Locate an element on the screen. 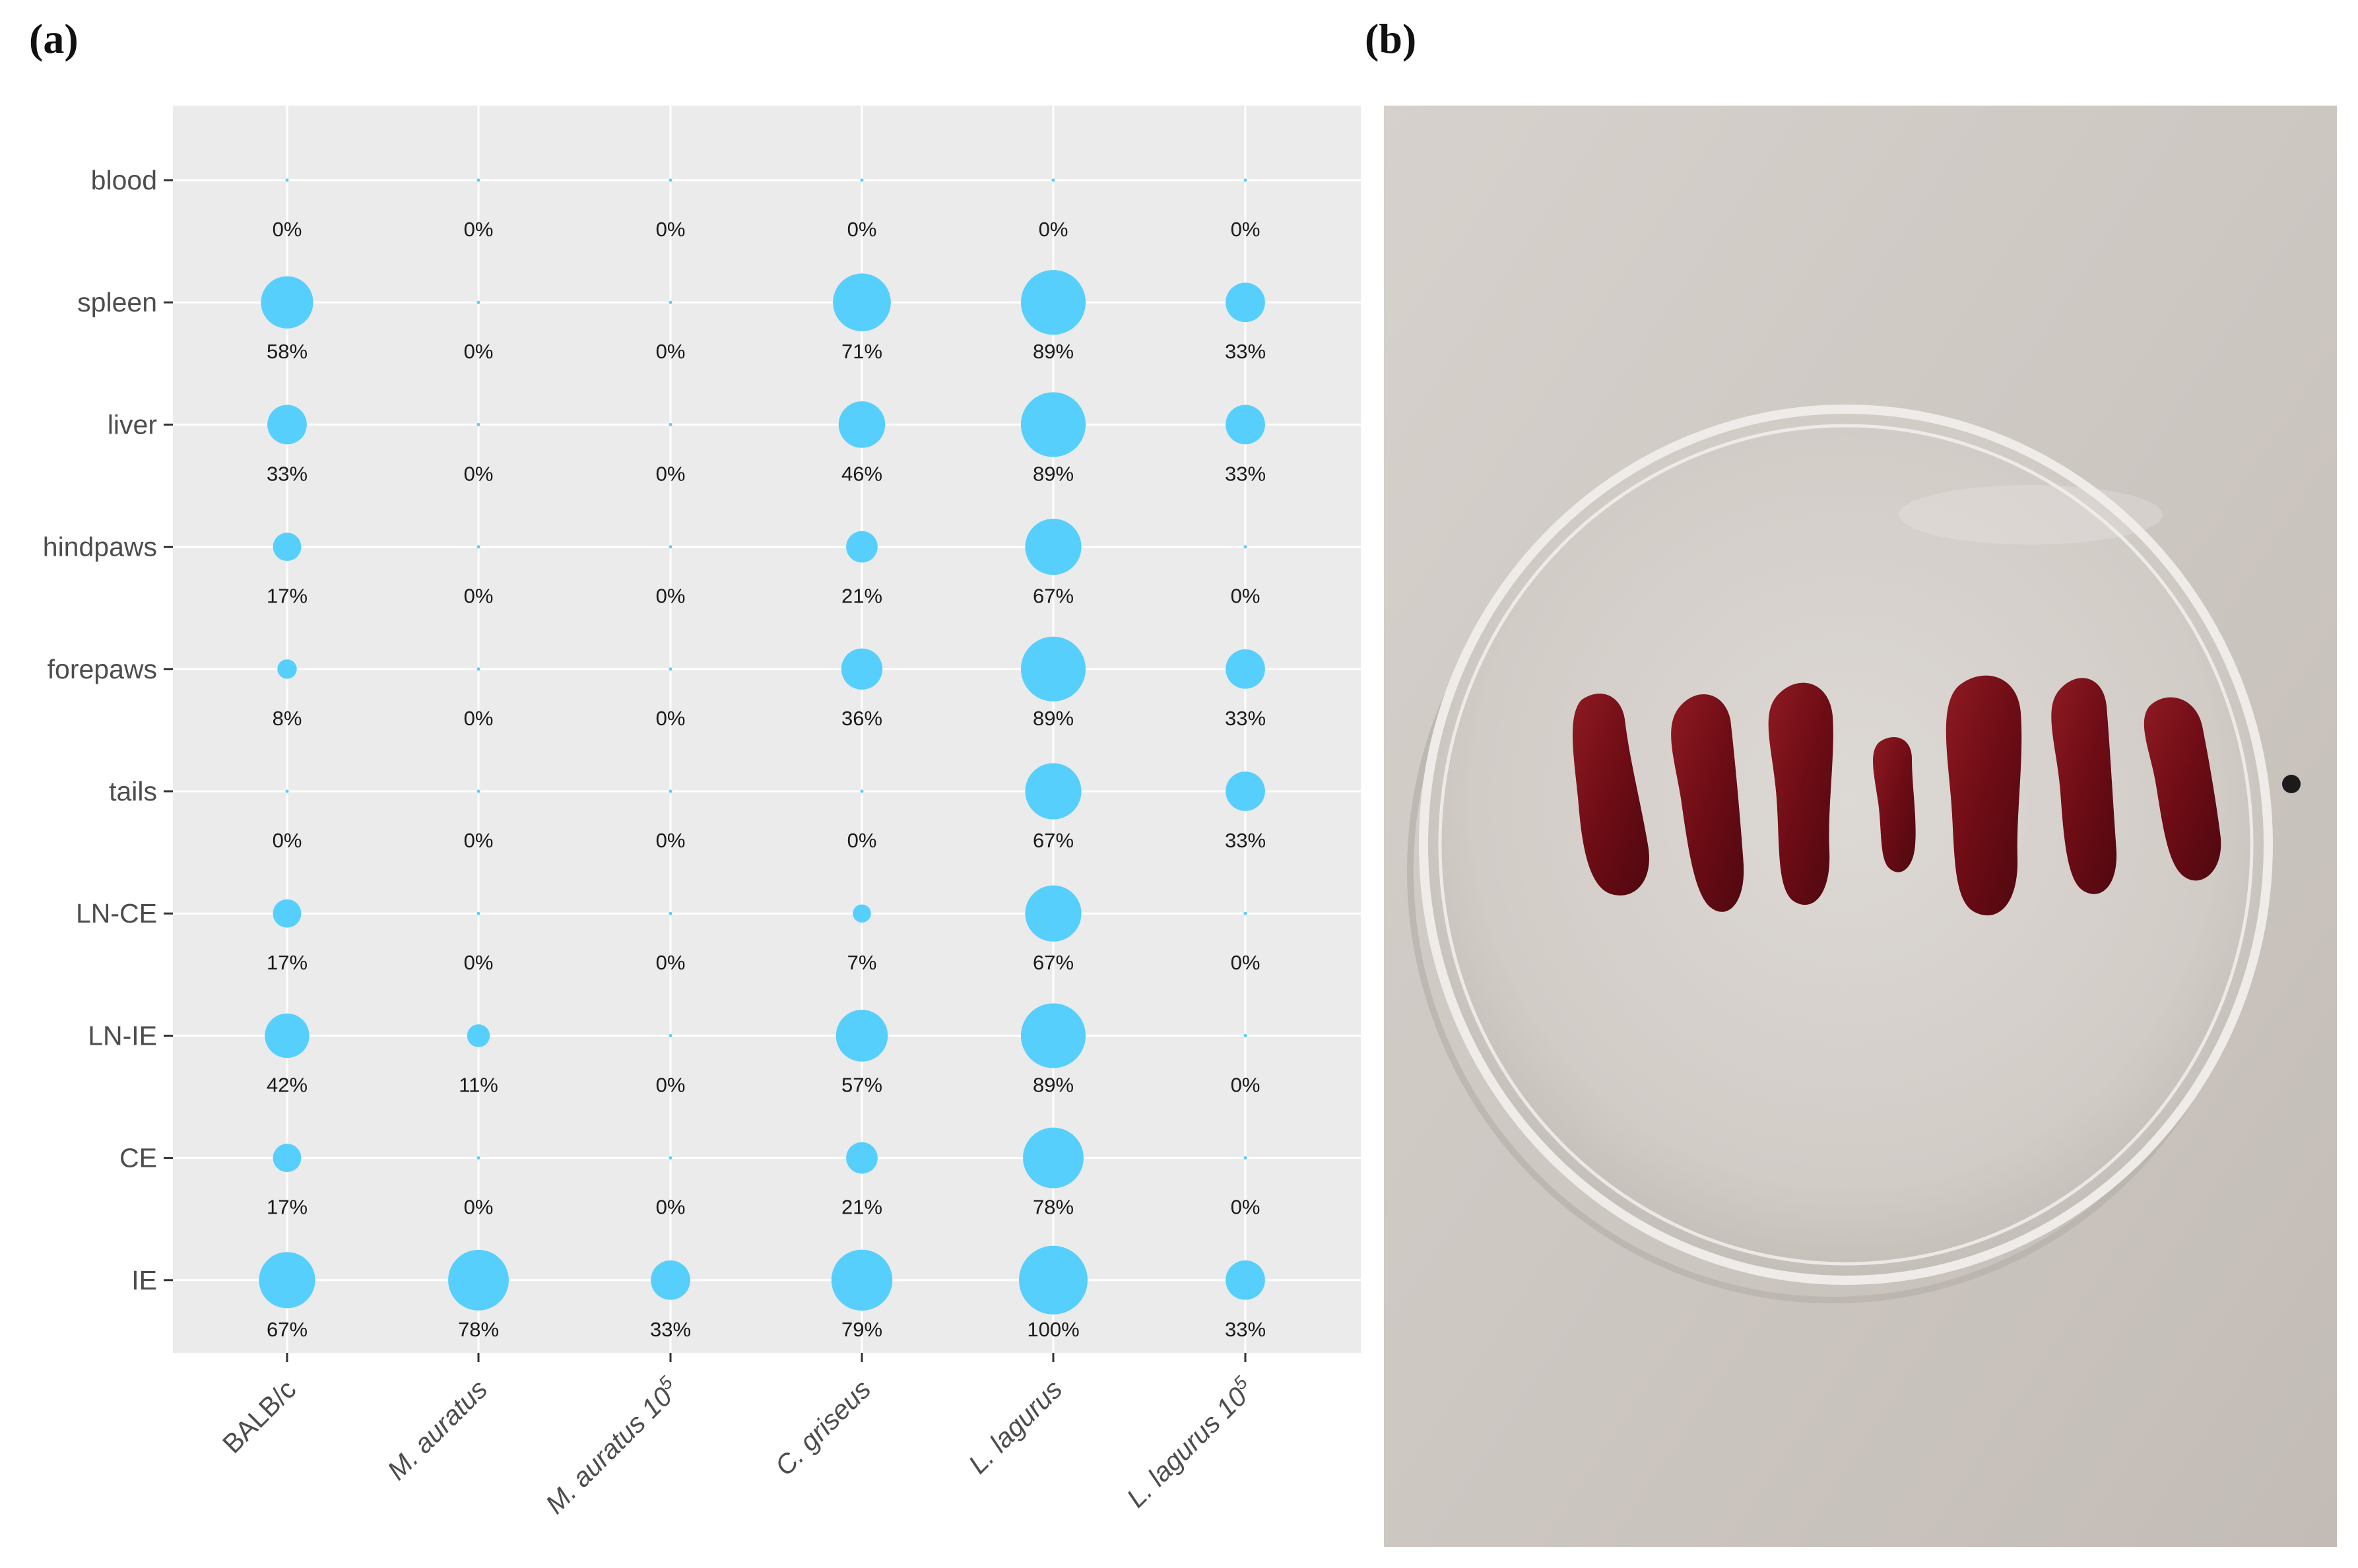 This screenshot has width=2358, height=1568. value-label: 7% is located at coordinates (862, 962).